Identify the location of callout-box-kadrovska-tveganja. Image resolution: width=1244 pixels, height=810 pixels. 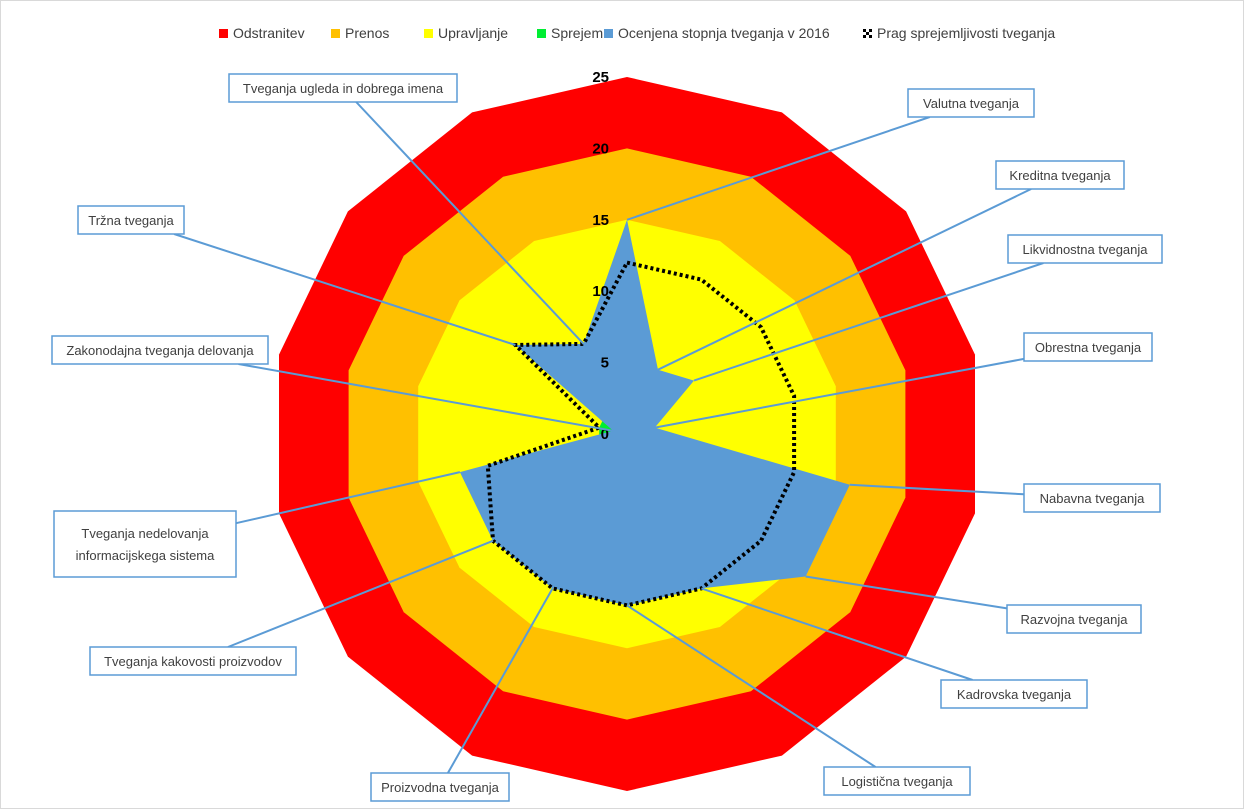
(1014, 694).